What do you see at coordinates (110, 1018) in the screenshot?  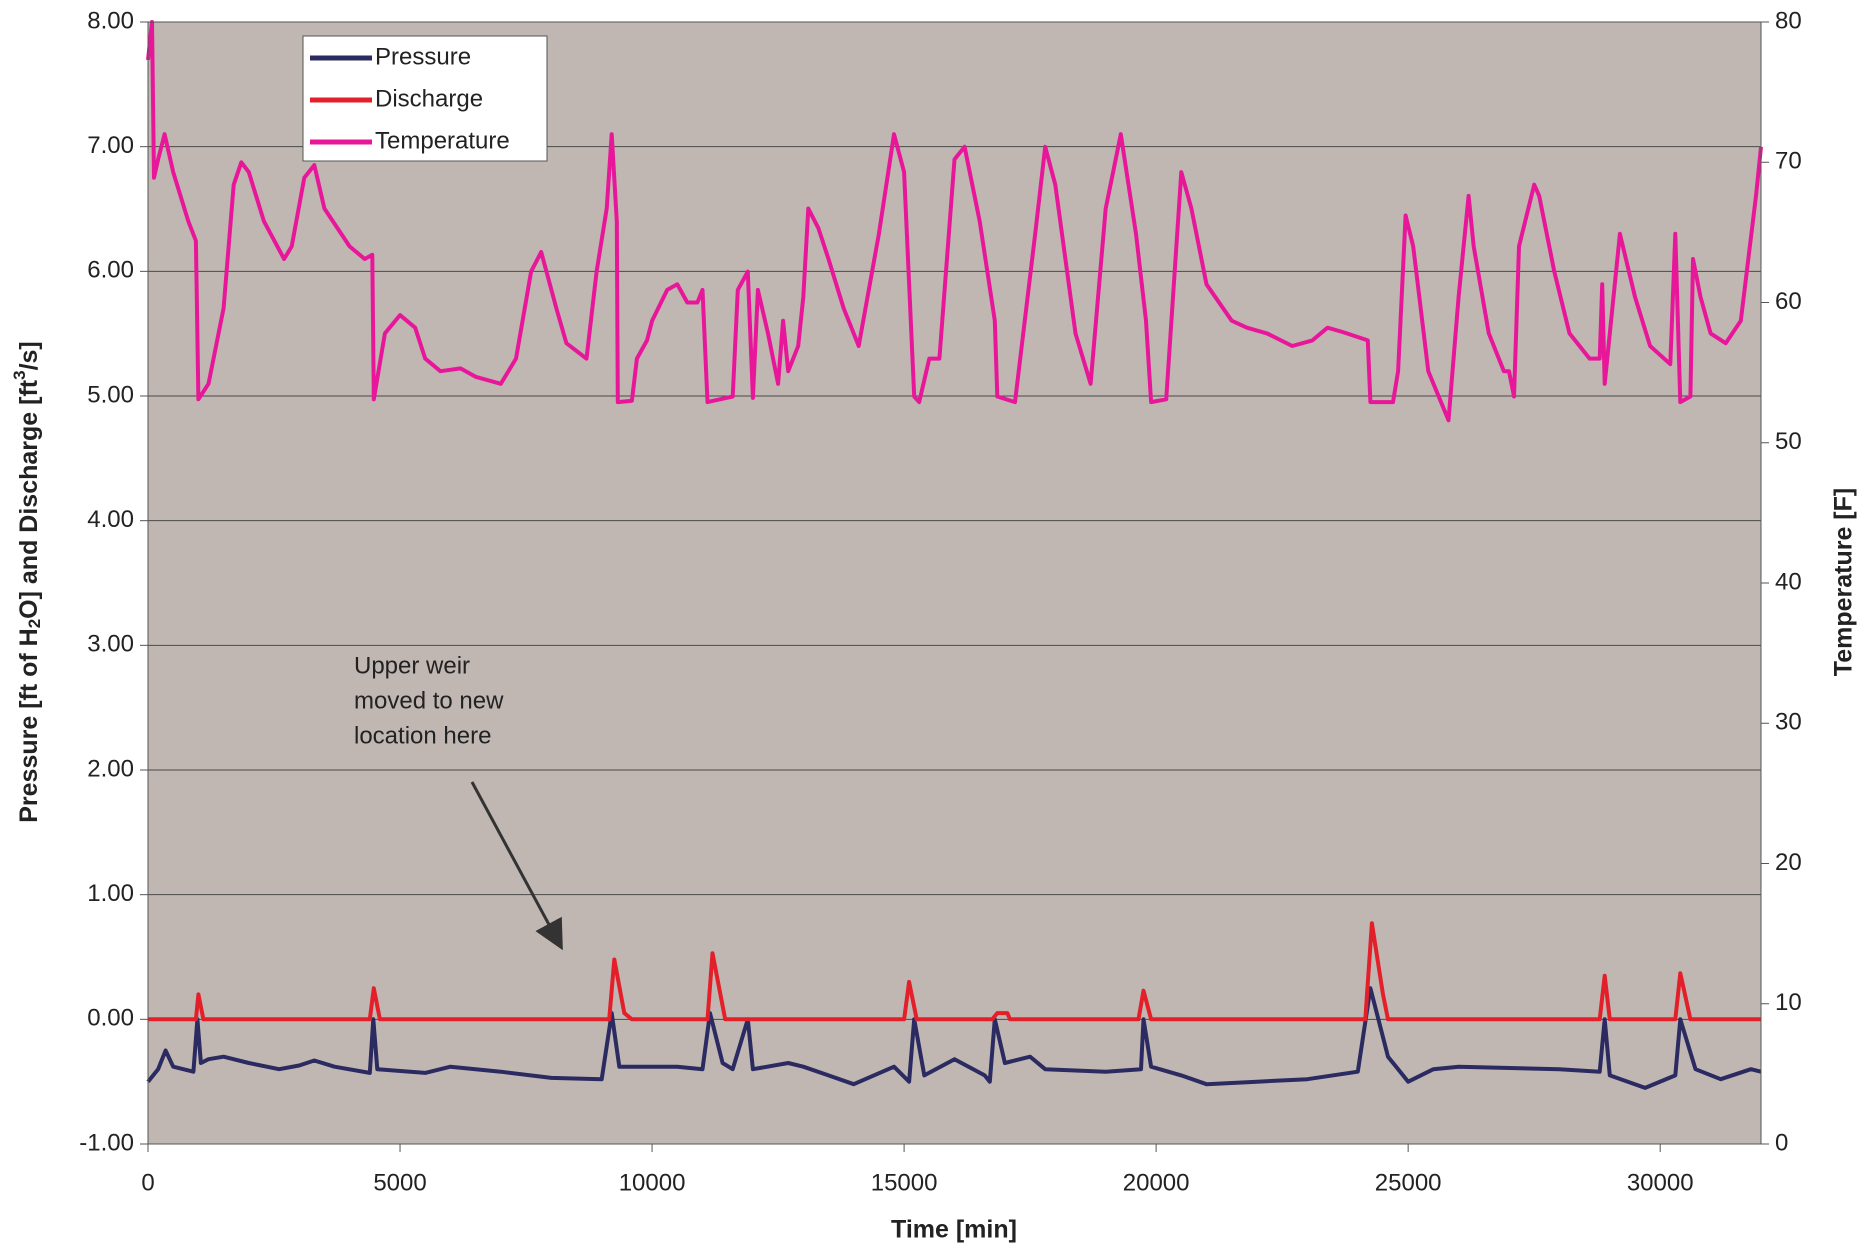 I see `y-tick-label: 0.00` at bounding box center [110, 1018].